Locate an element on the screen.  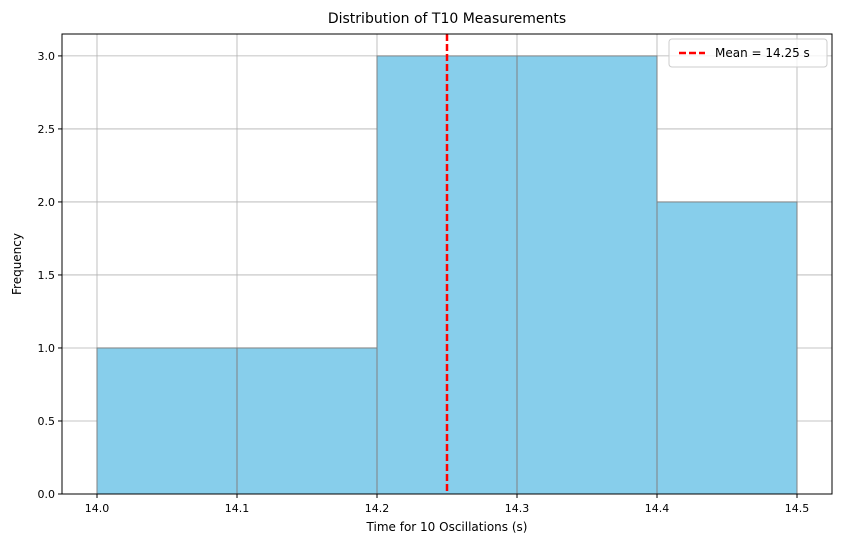
legend-mean-label: Mean = 14.25 s is located at coordinates (762, 53).